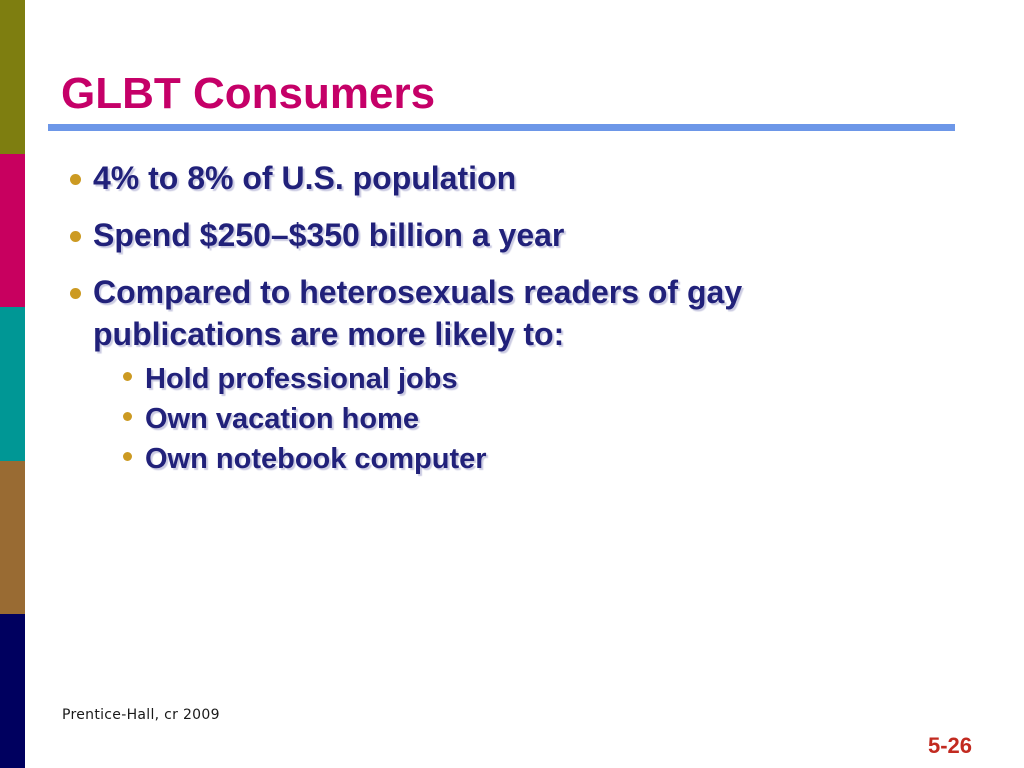 The width and height of the screenshot is (1024, 768). I want to click on footer-credit: Prentice-Hall, cr 2009, so click(141, 715).